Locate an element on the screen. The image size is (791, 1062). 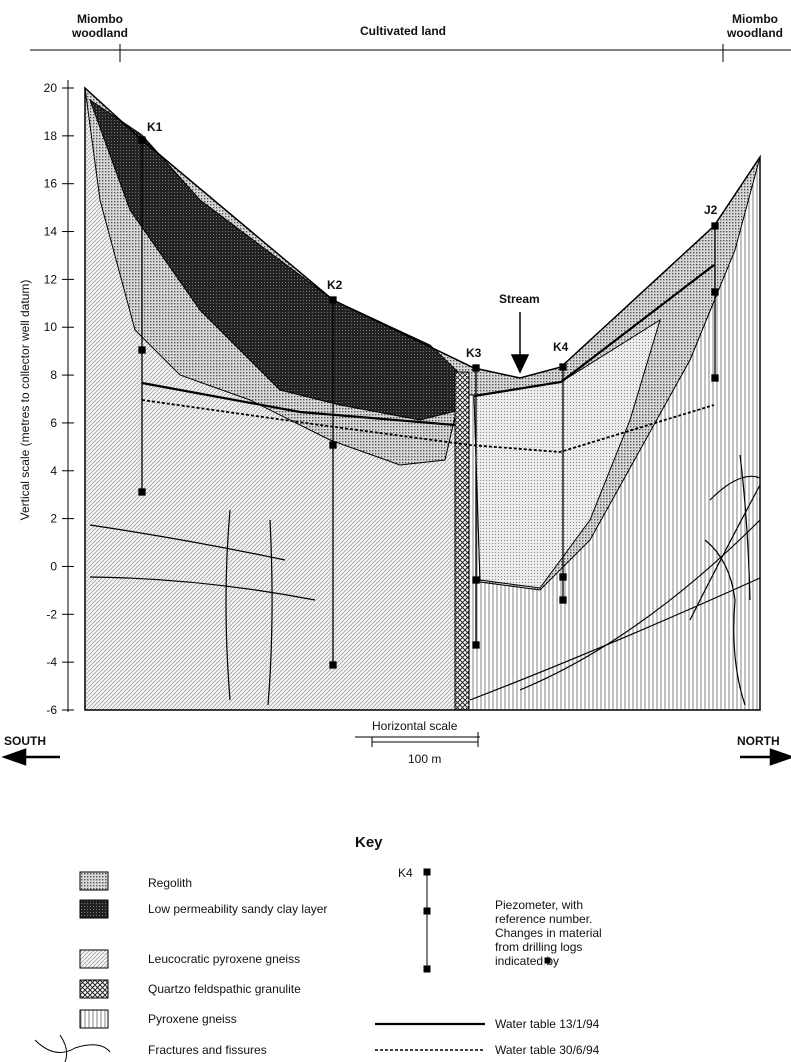
direction-label: SOUTH is located at coordinates (25, 741).